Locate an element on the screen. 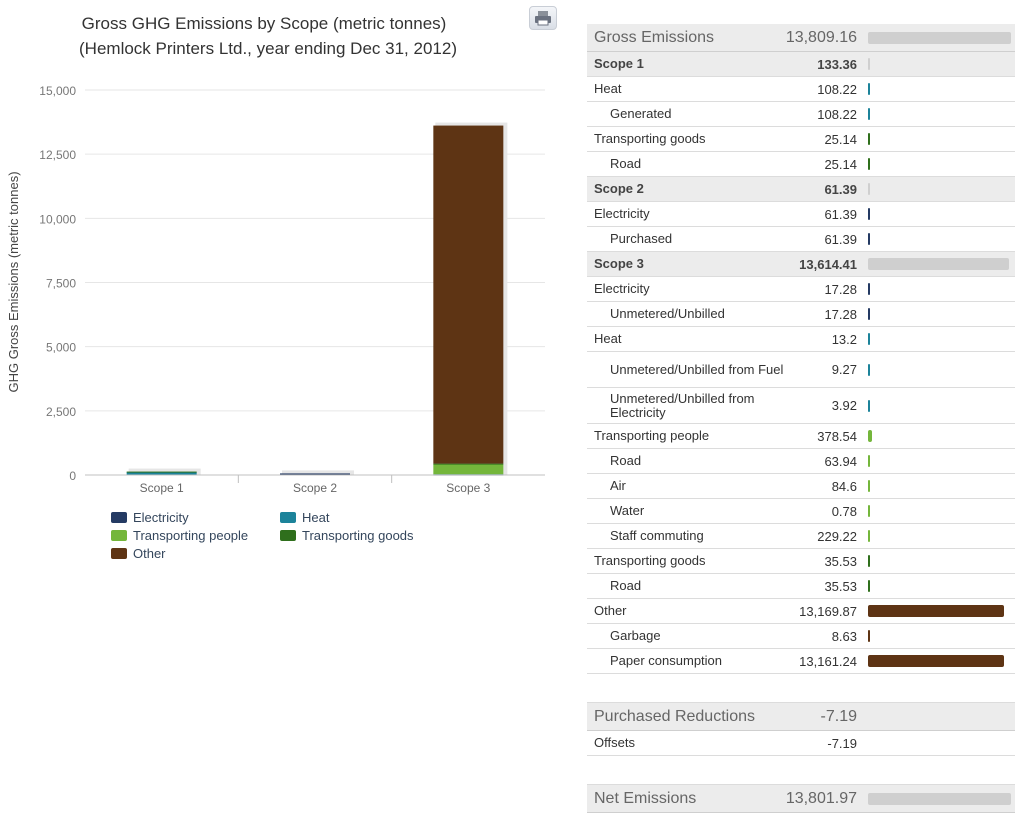 This screenshot has height=818, width=1016. table-row: Paper consumption 13,161.24 is located at coordinates (801, 661).